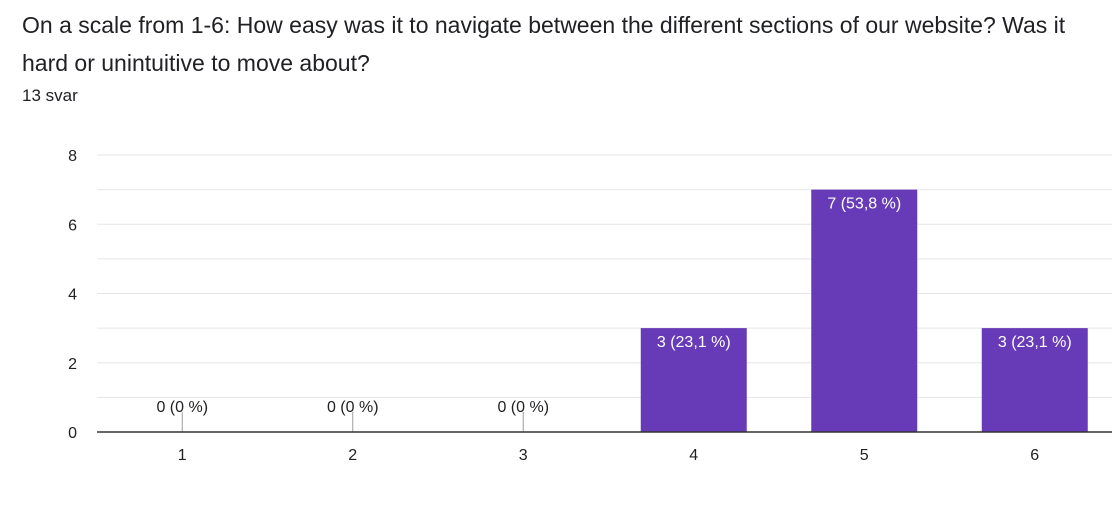 The height and width of the screenshot is (512, 1112). Describe the element at coordinates (50, 95) in the screenshot. I see `response-count: 13 svar` at that location.